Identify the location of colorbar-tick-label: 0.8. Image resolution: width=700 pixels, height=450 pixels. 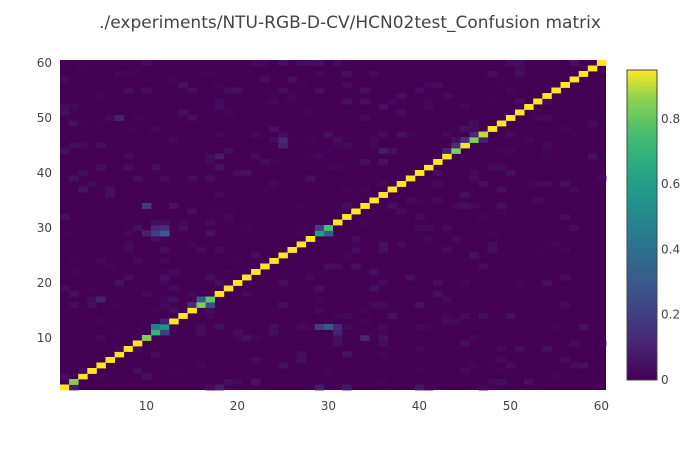
(670, 119).